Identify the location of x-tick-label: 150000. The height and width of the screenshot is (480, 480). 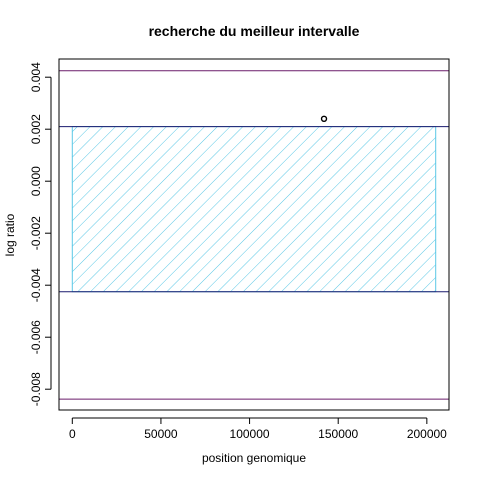
(338, 434).